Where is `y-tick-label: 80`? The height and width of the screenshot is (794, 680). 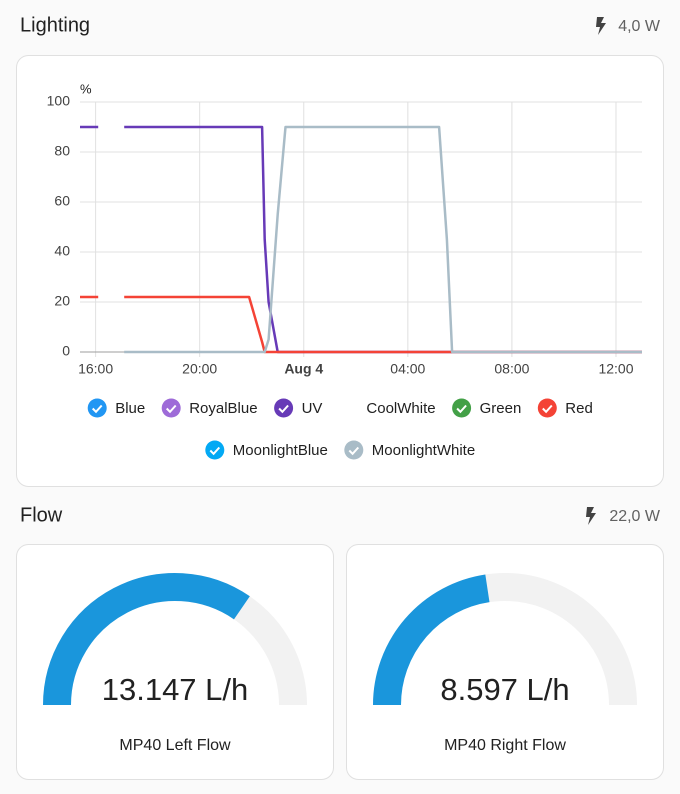
y-tick-label: 80 is located at coordinates (62, 151).